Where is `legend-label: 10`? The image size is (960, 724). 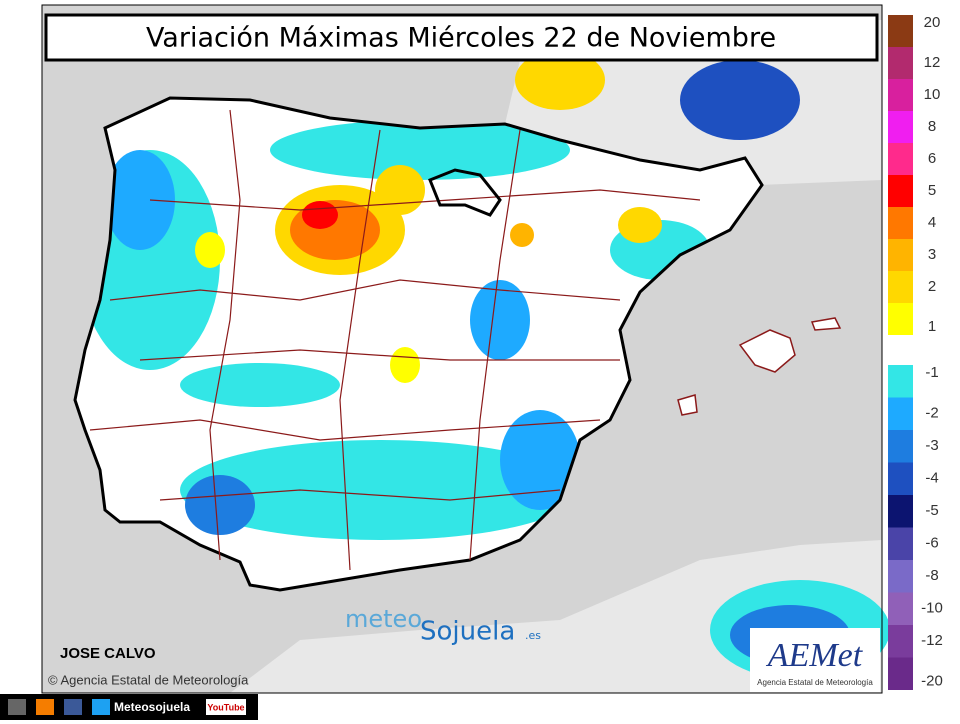
legend-label: 10 is located at coordinates (932, 94).